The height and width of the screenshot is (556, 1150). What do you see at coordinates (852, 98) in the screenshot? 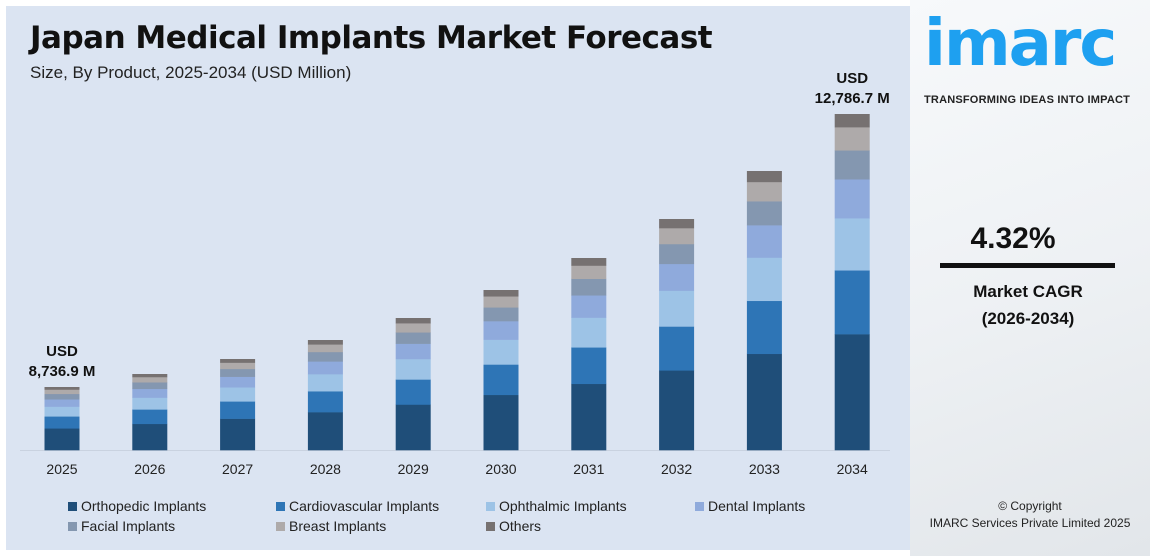
I see `data-label-total: 12,786.7 M` at bounding box center [852, 98].